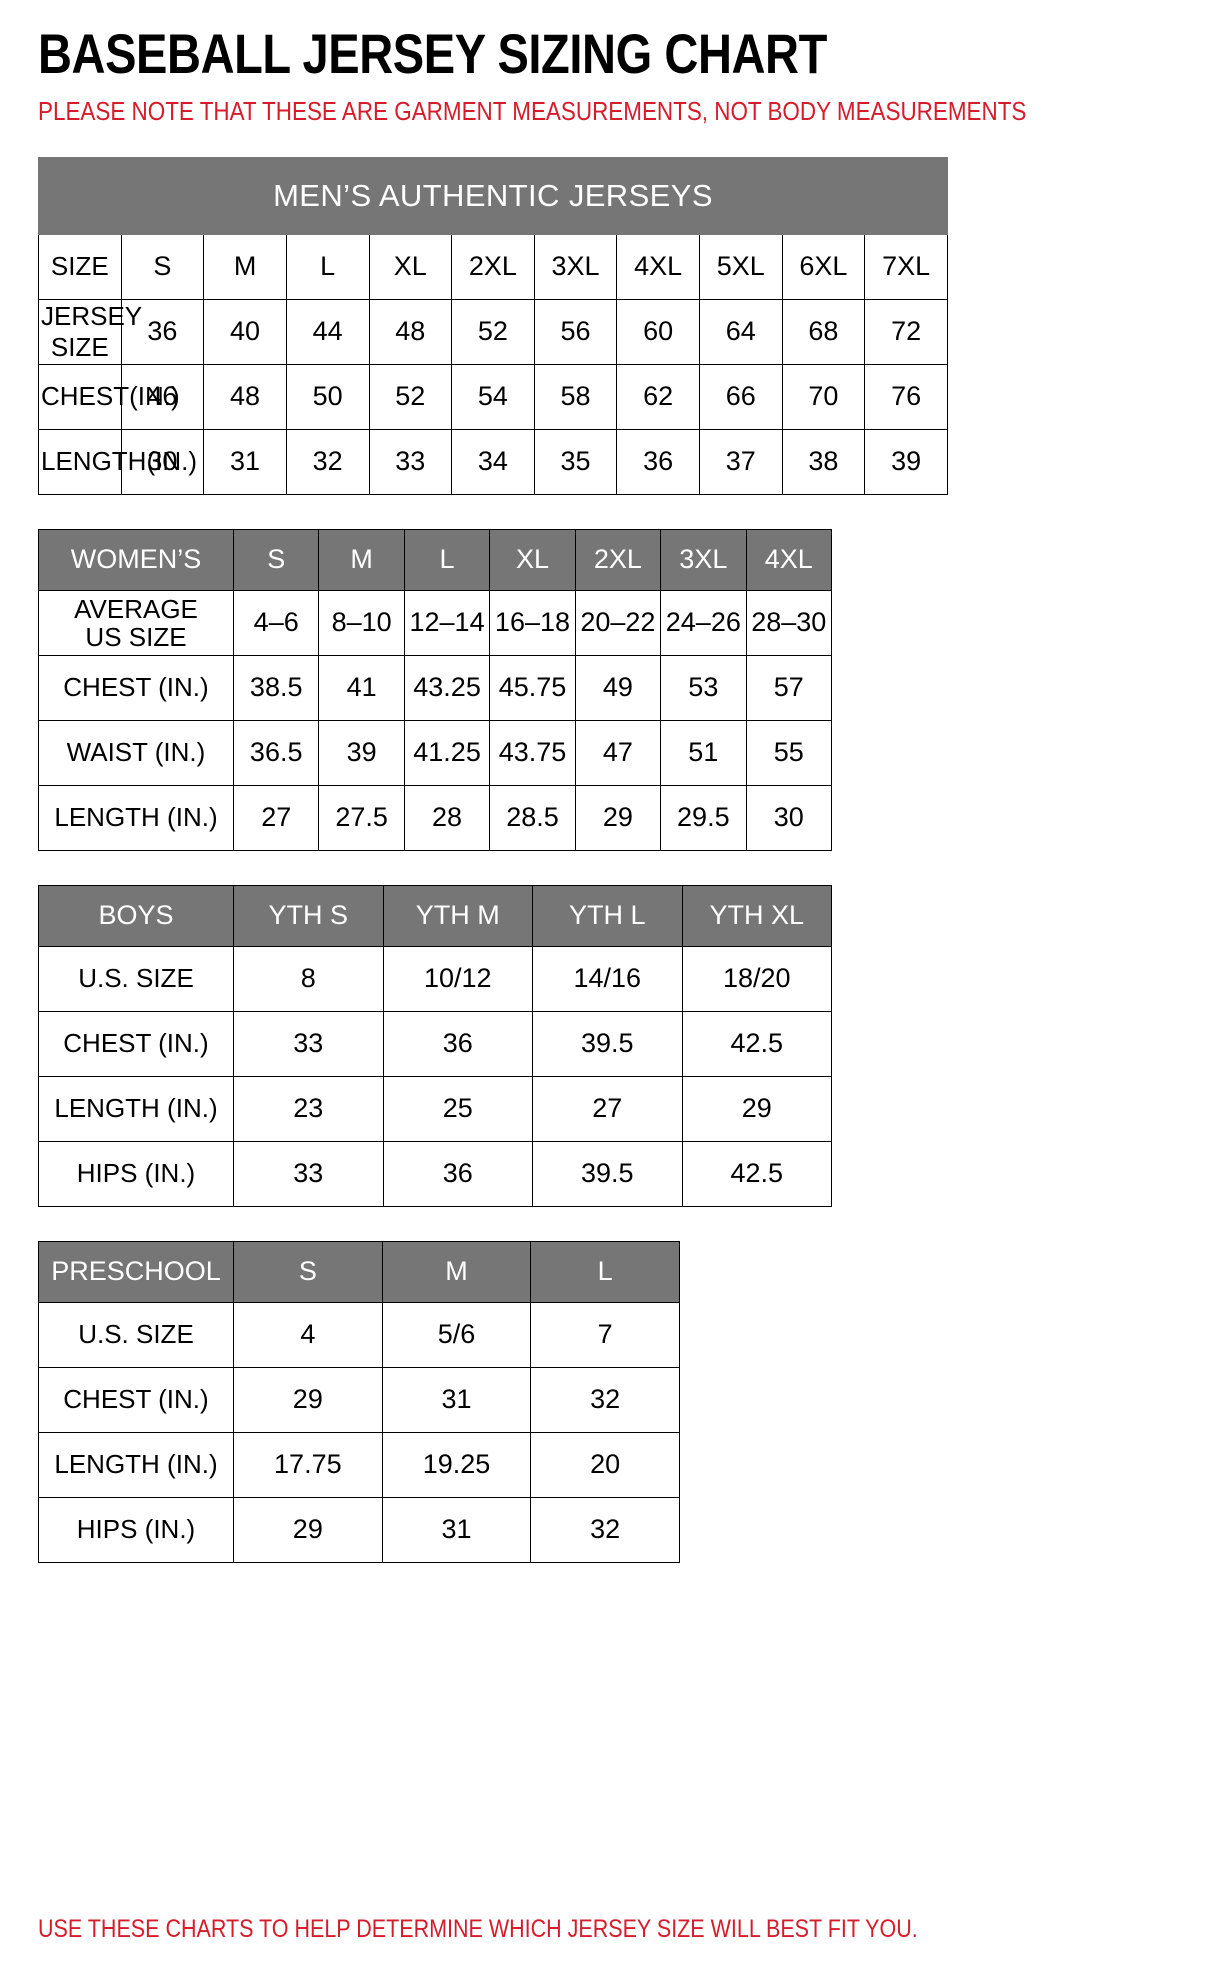 This screenshot has height=1974, width=1220. I want to click on table-cell: 58, so click(575, 396).